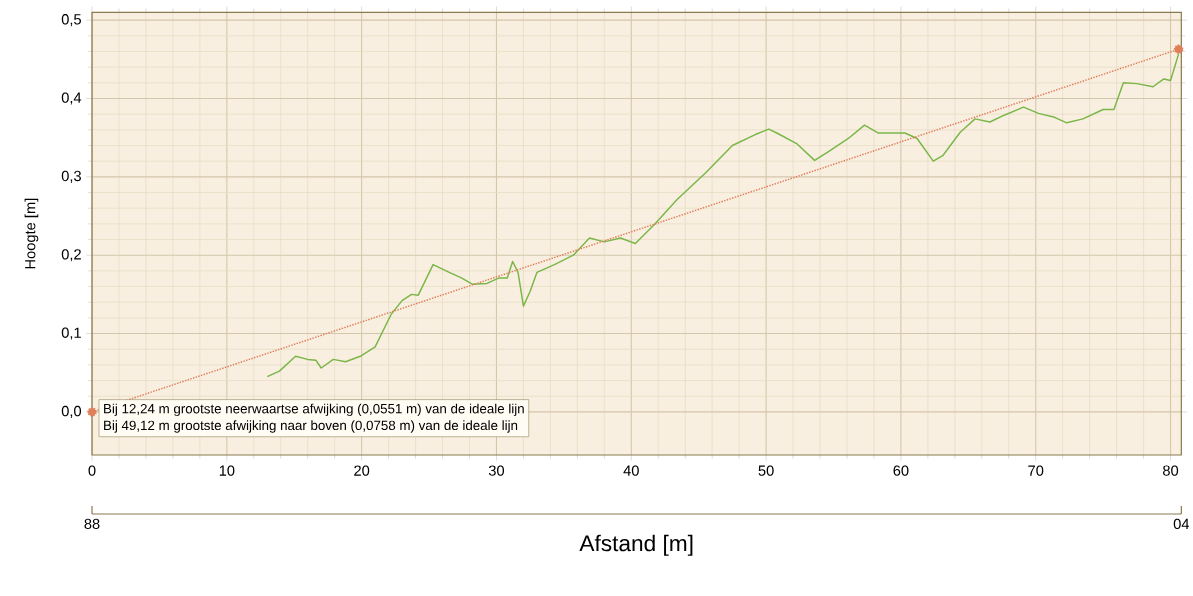 The width and height of the screenshot is (1193, 596). What do you see at coordinates (92, 470) in the screenshot?
I see `x-tick-label: 0` at bounding box center [92, 470].